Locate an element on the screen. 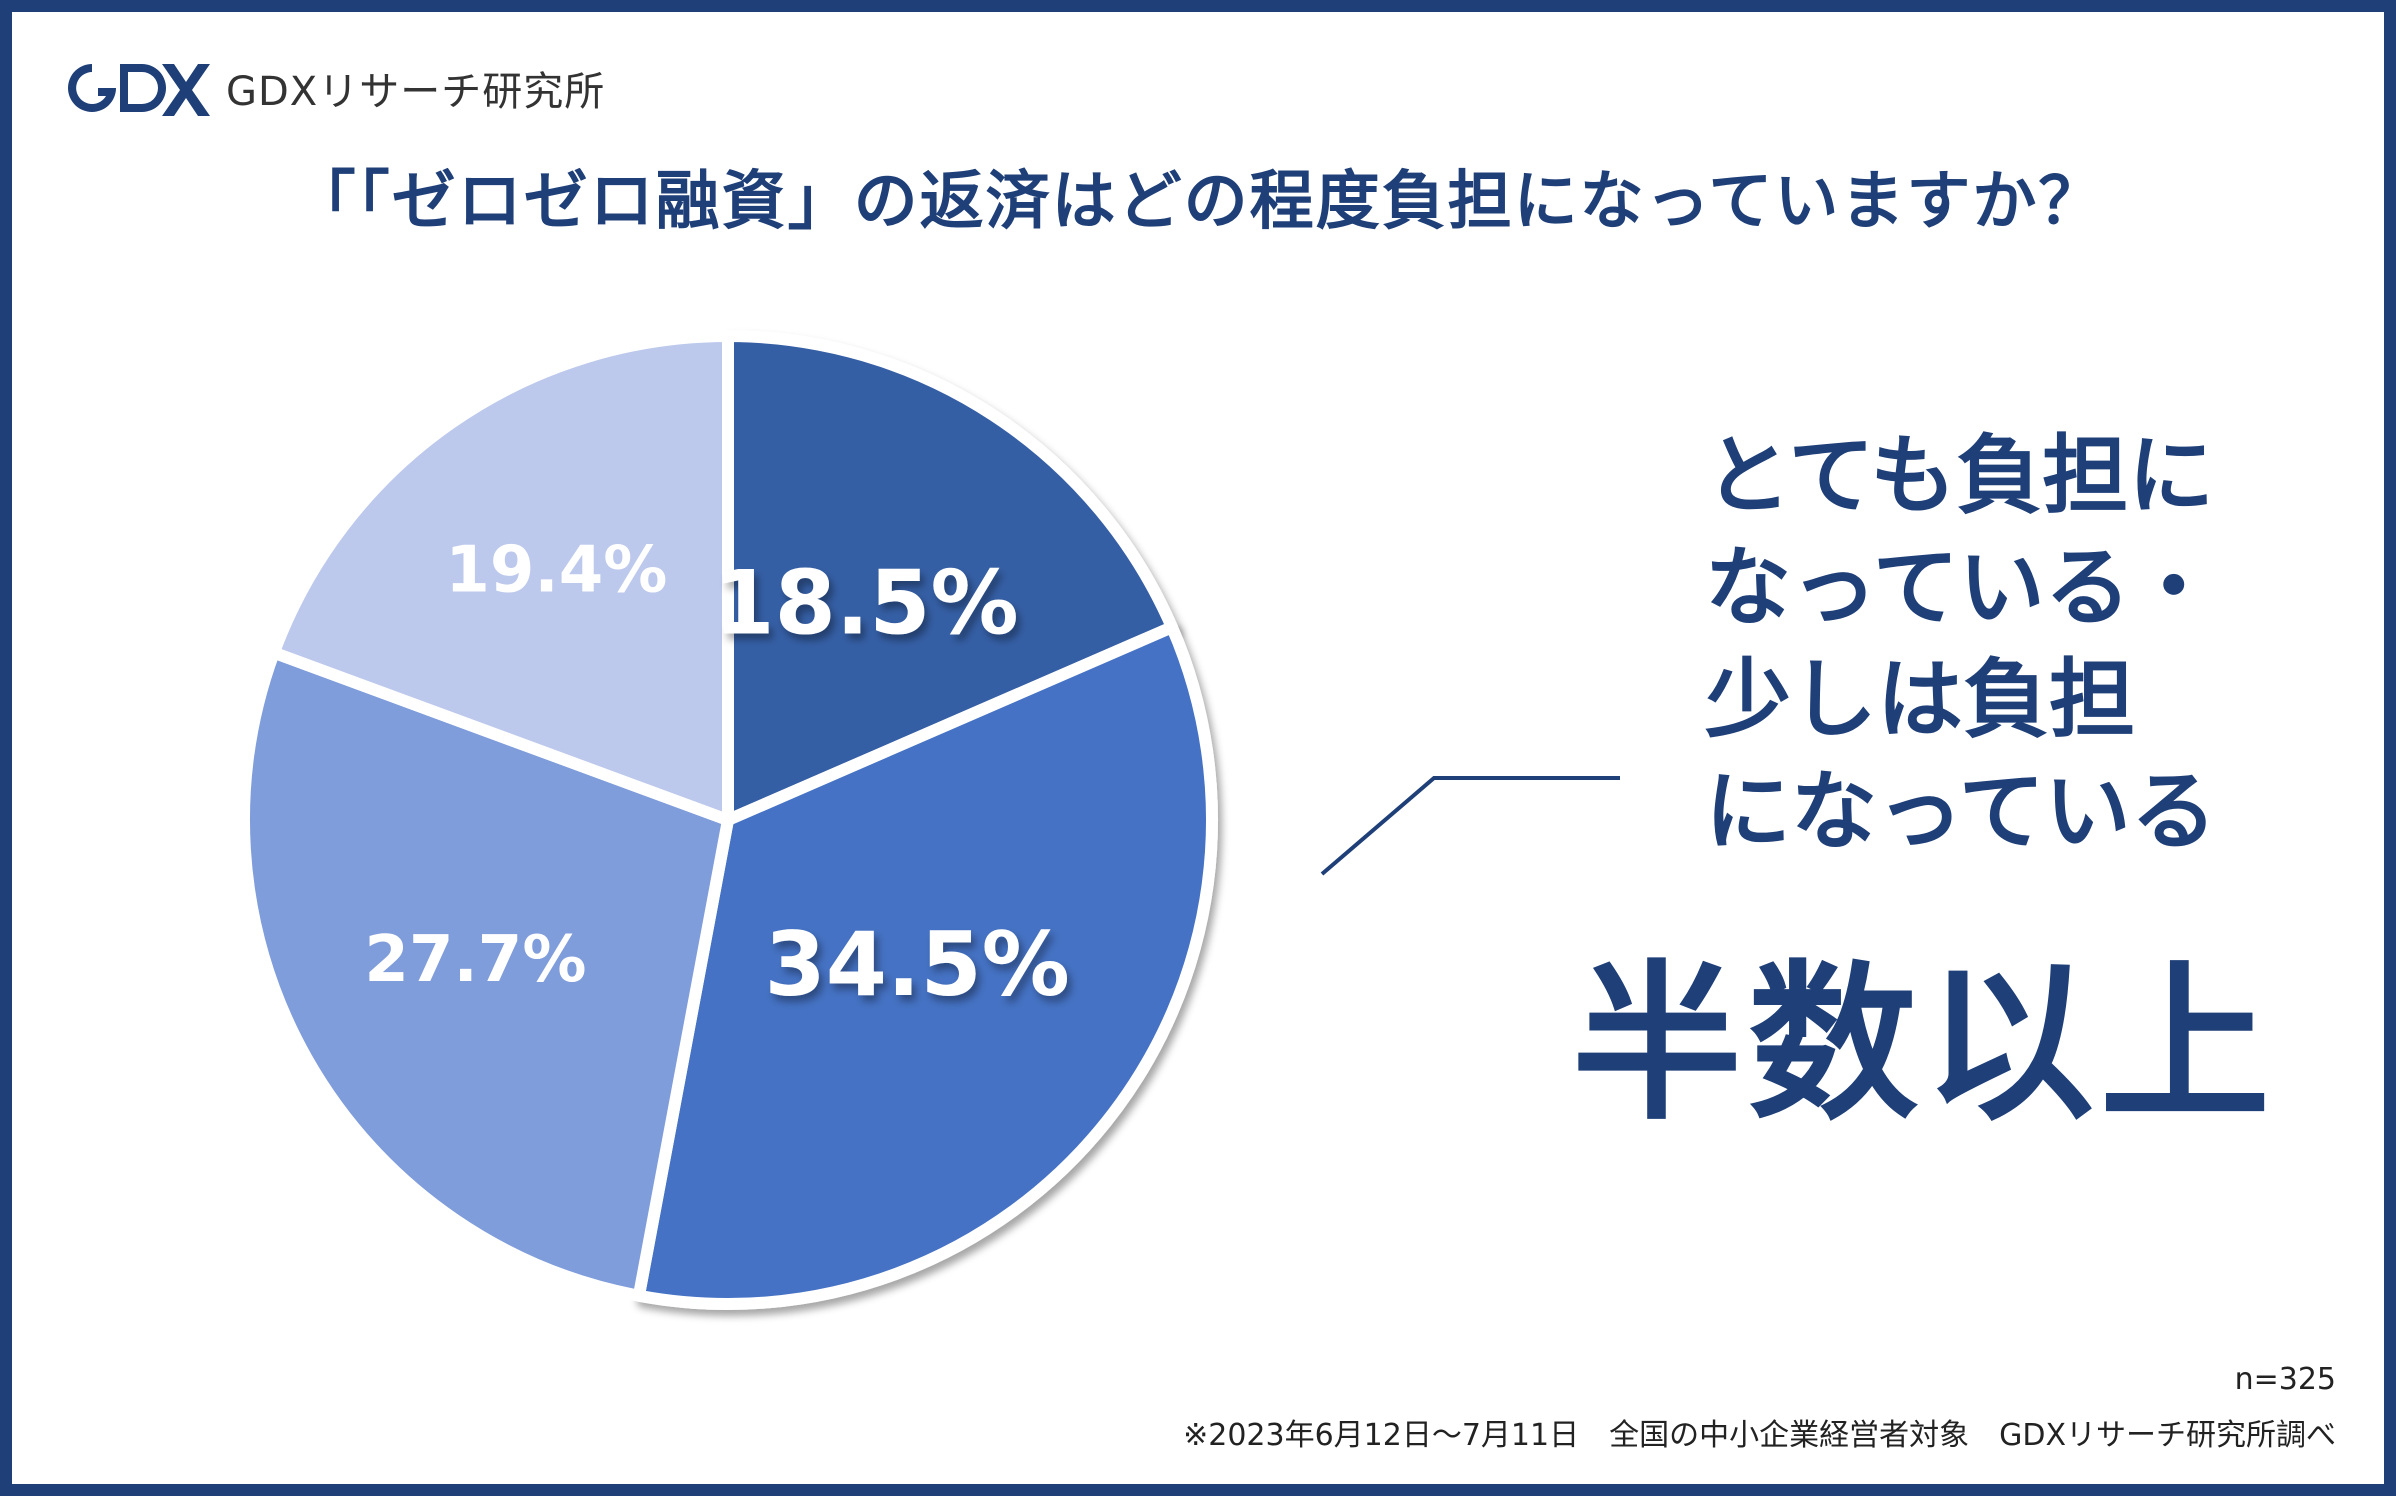 The width and height of the screenshot is (2396, 1496). brand-name: GDXリサーチ研究所 is located at coordinates (416, 92).